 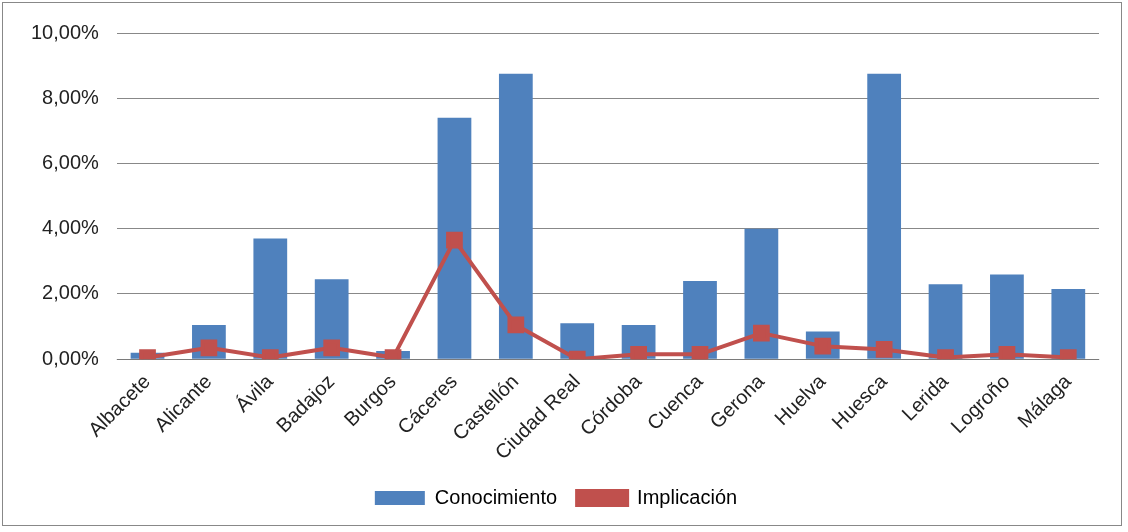 What do you see at coordinates (71, 292) in the screenshot?
I see `y-tick-label: 2,00%` at bounding box center [71, 292].